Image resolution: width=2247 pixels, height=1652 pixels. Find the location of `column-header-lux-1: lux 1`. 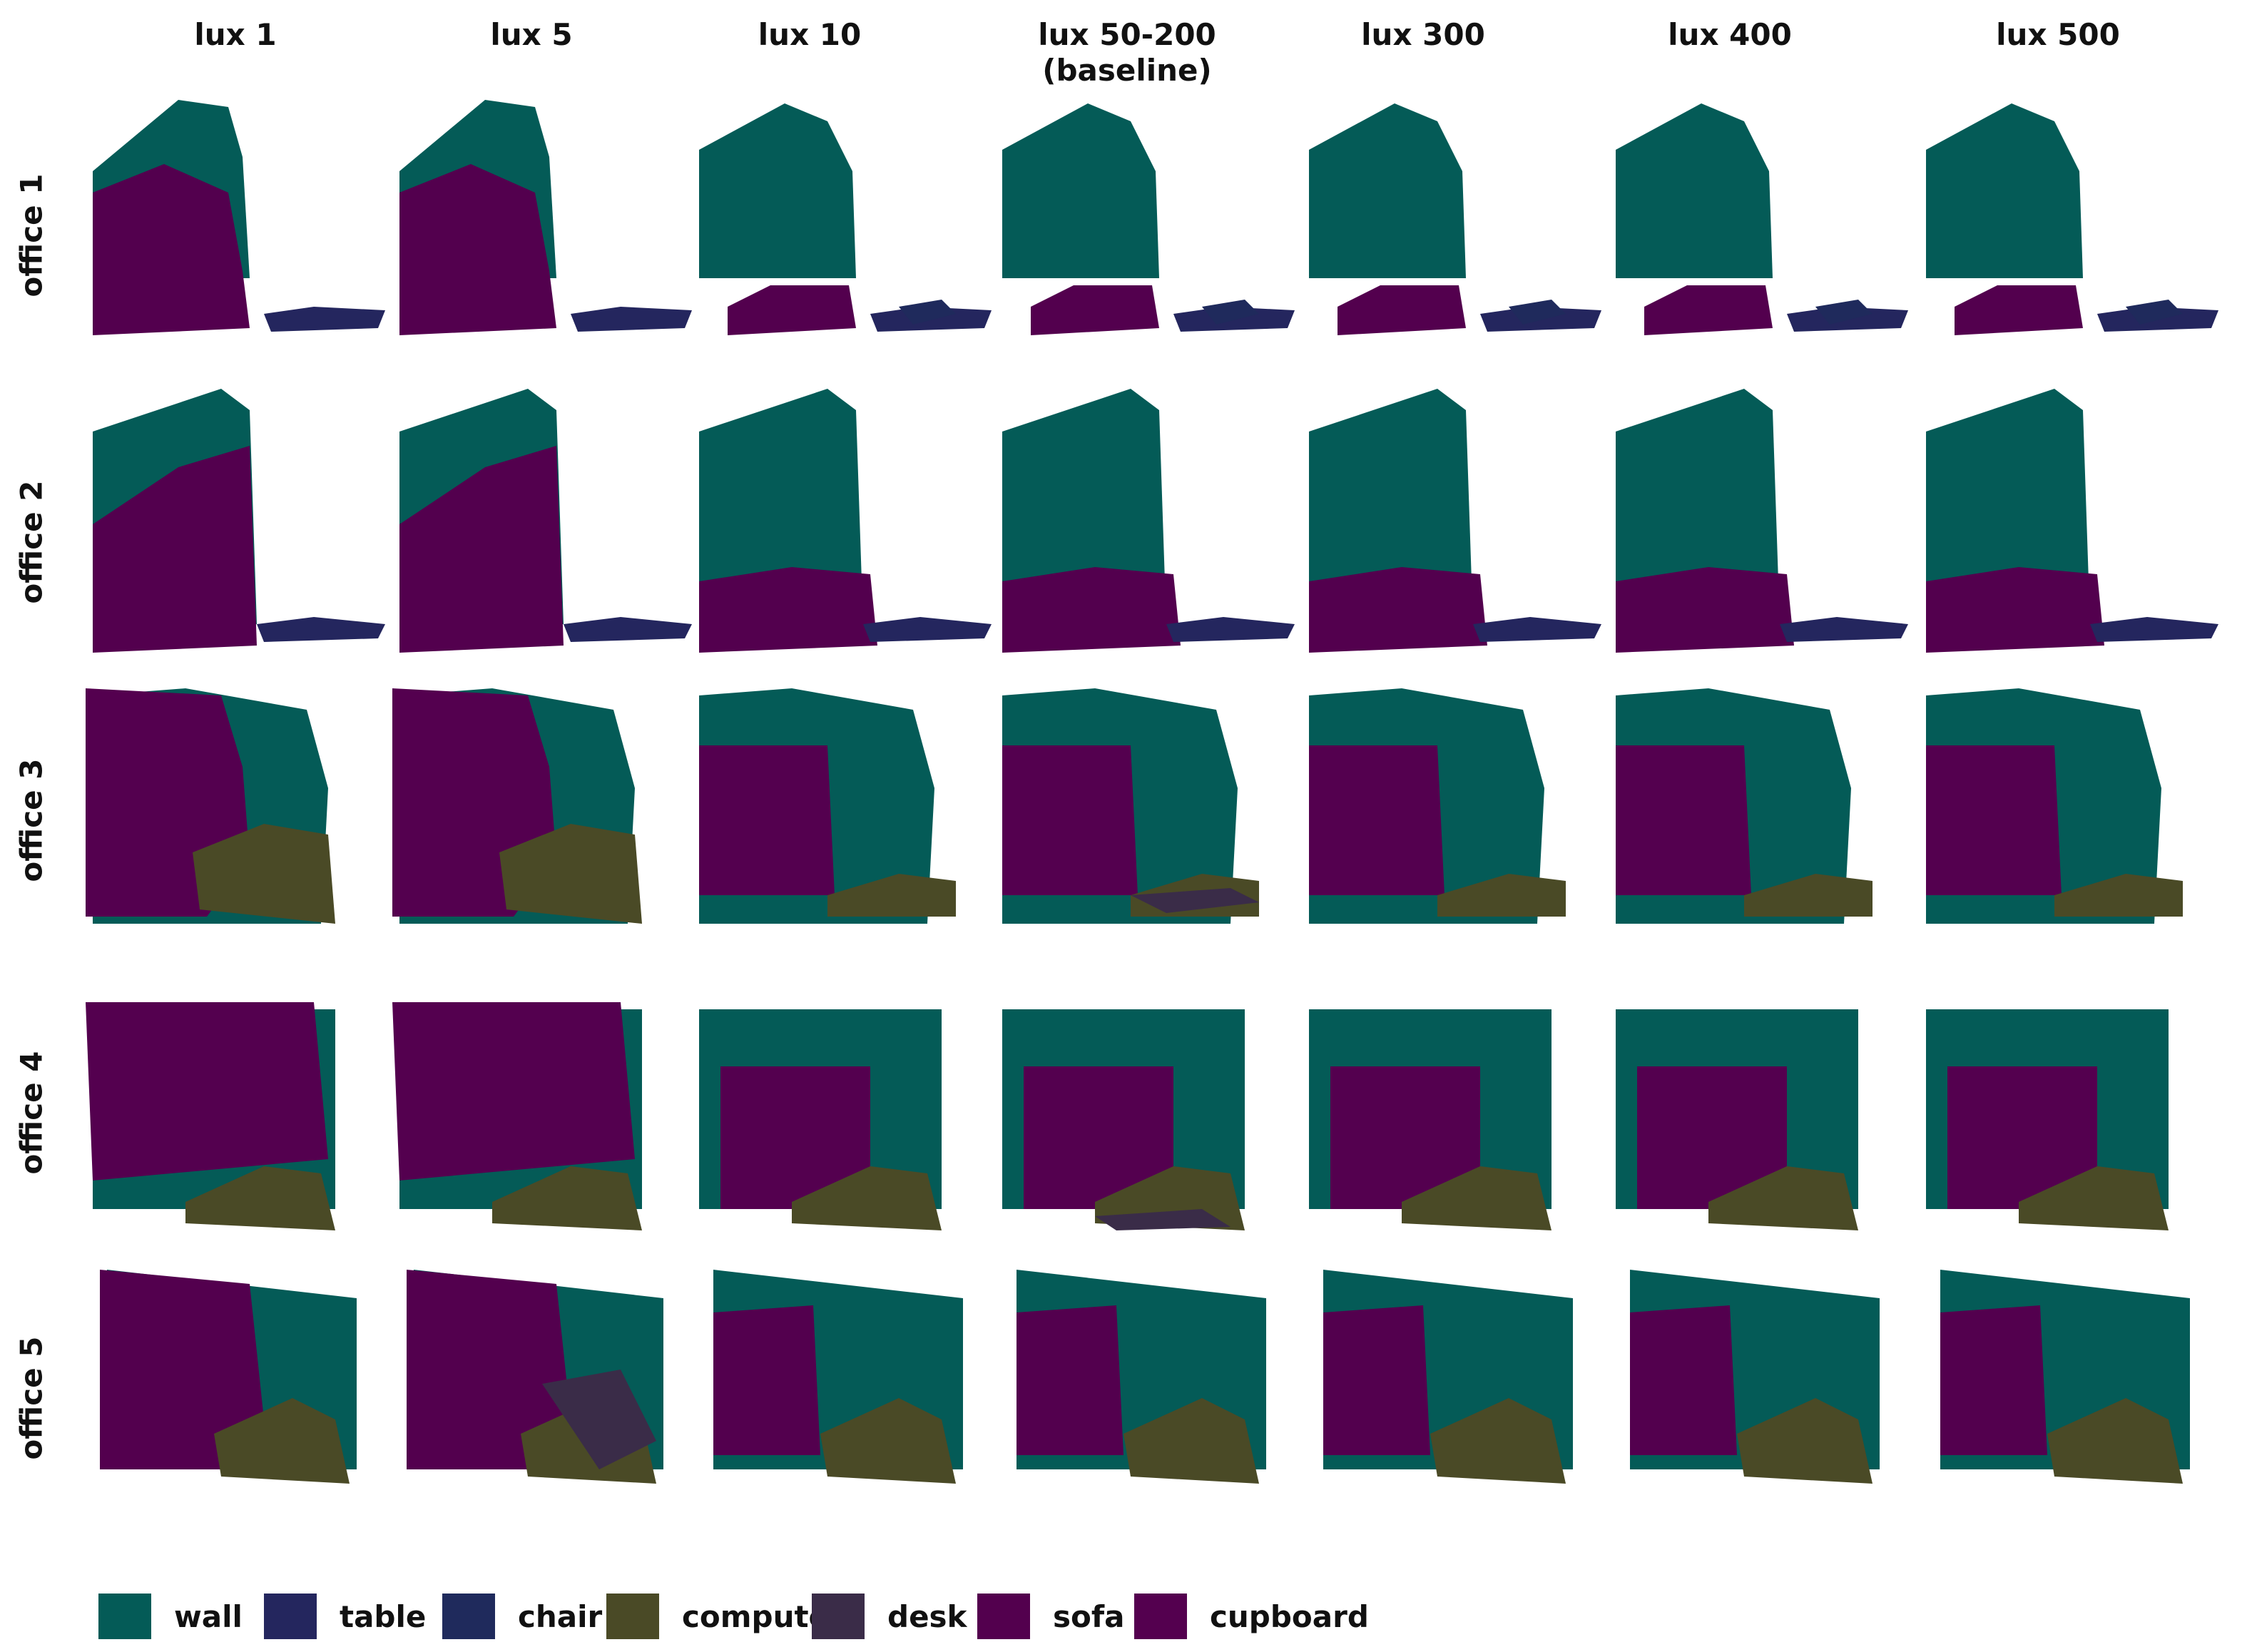

column-header-lux-1: lux 1 is located at coordinates (236, 34).